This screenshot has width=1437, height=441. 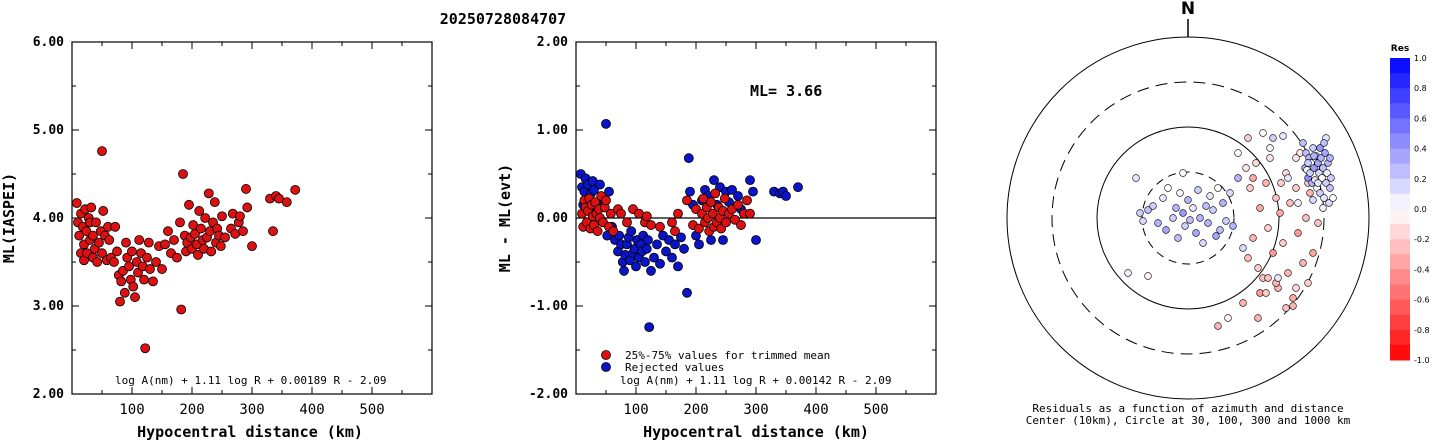 I want to click on y-tick-label: 4.00, so click(x=48, y=218).